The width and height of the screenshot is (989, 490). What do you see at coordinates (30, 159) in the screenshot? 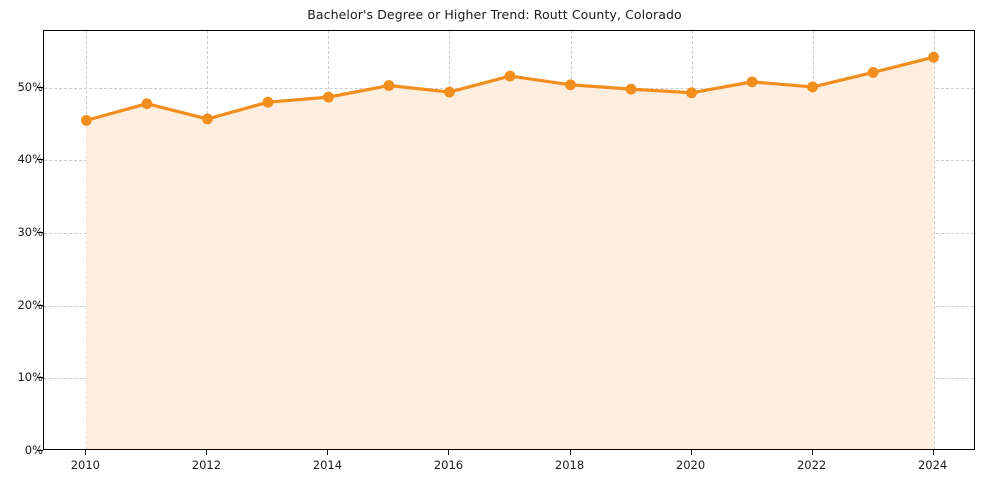
I see `y-axis-tick-label: 40%` at bounding box center [30, 159].